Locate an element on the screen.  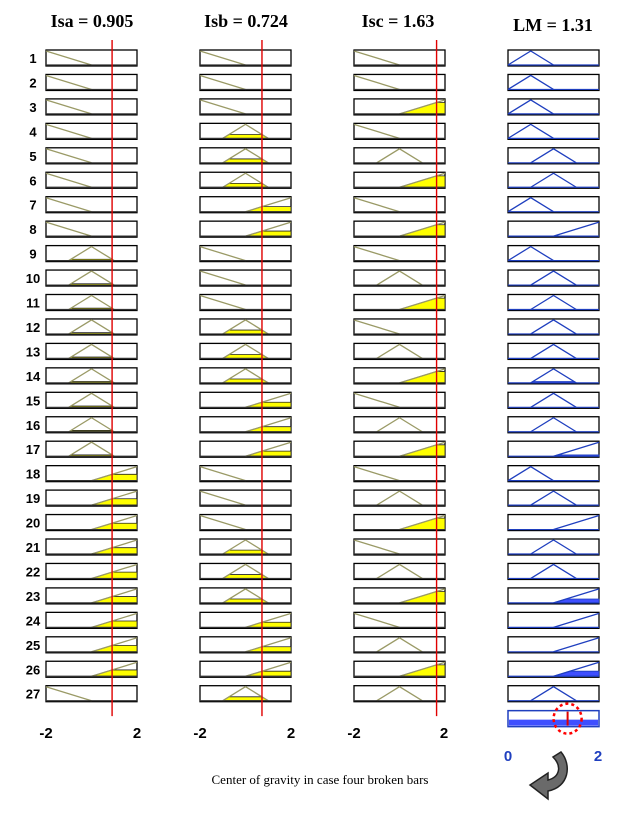
rule-label: 22 is located at coordinates (33, 571).